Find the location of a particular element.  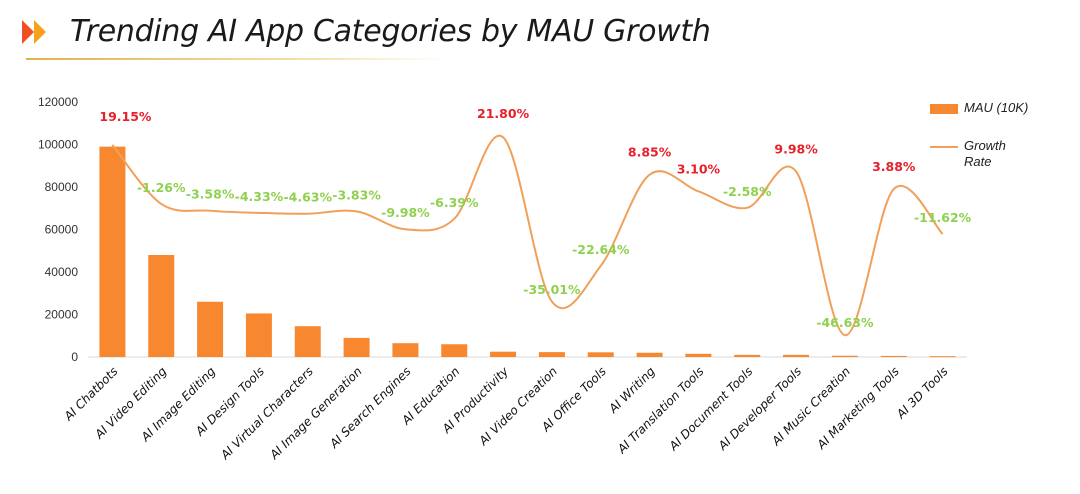

y-tick-label: 100000 is located at coordinates (58, 145).